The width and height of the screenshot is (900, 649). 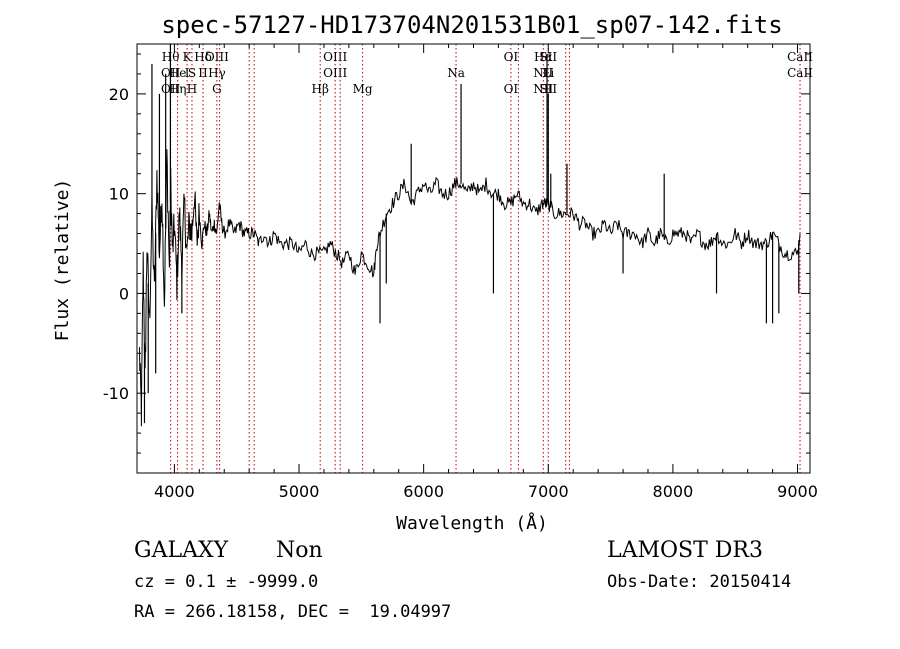 What do you see at coordinates (320, 89) in the screenshot?
I see `line-marker-label: Hβ` at bounding box center [320, 89].